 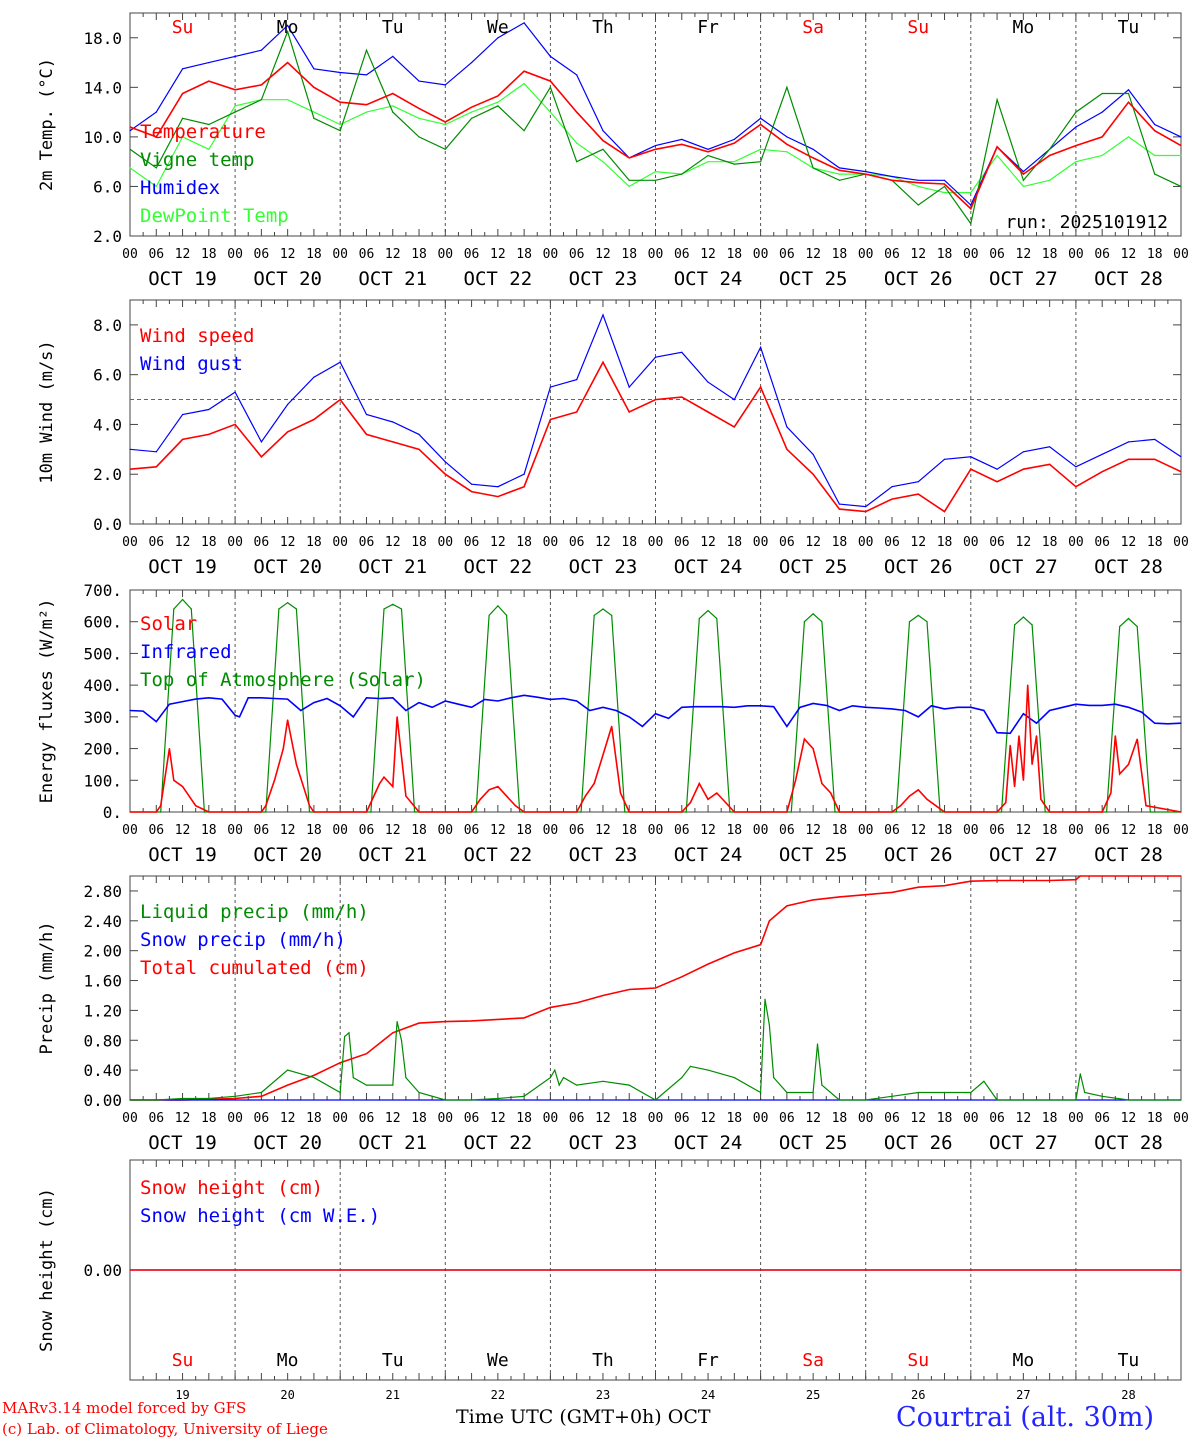 What do you see at coordinates (1128, 279) in the screenshot?
I see `date-label: OCT 28` at bounding box center [1128, 279].